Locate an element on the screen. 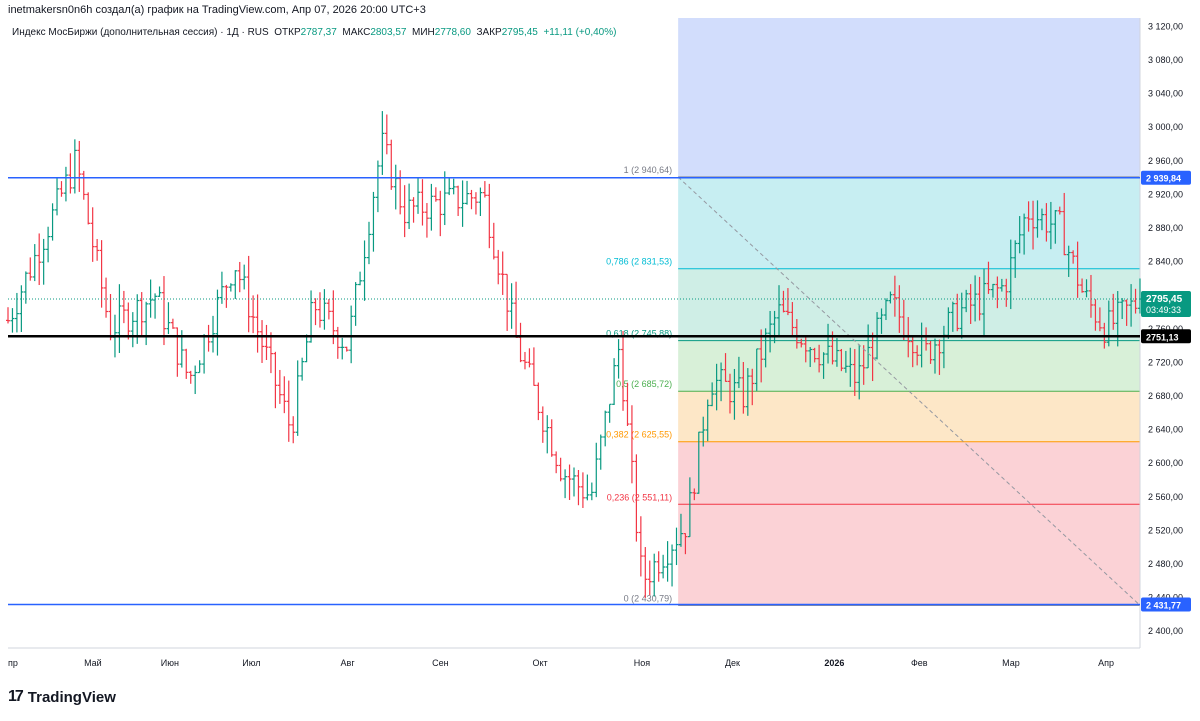 The image size is (1200, 721). x-tick-label: Дек is located at coordinates (732, 663).